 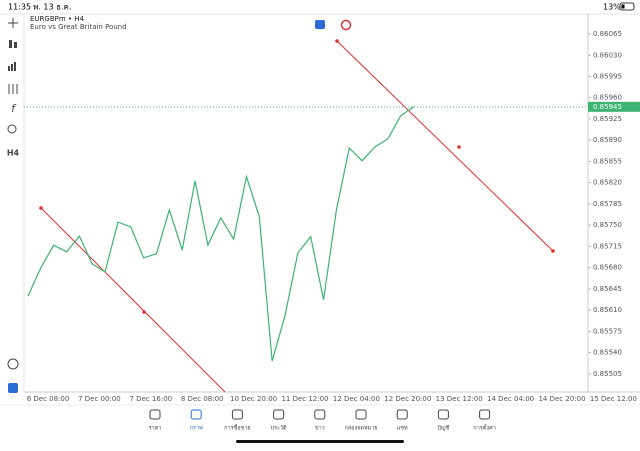 What do you see at coordinates (196, 428) in the screenshot?
I see `tab-label: กราฟ` at bounding box center [196, 428].